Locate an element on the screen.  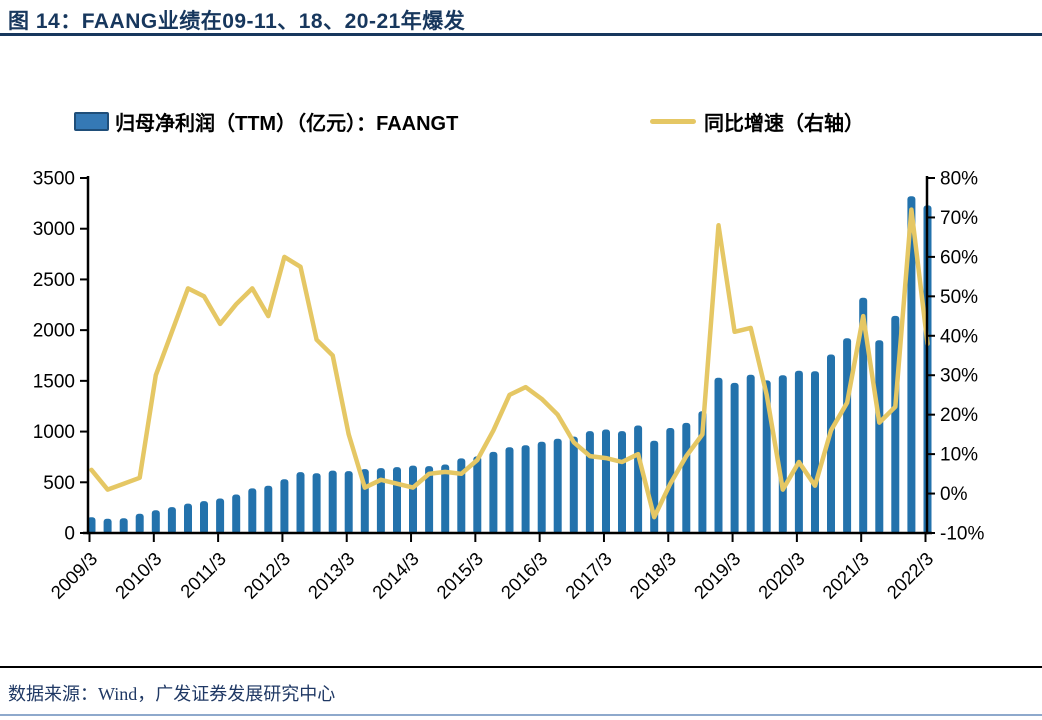
left-axis-label: 3000 is located at coordinates (54, 229).